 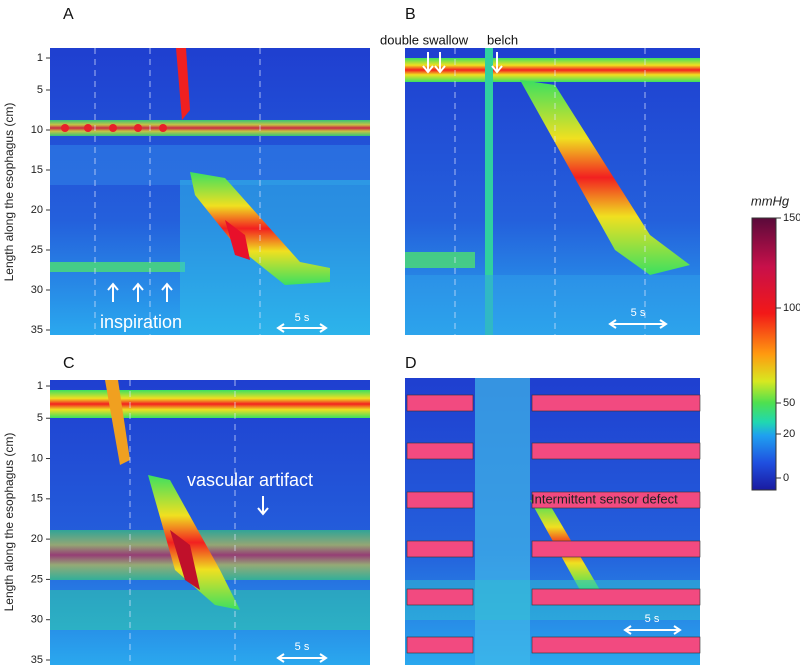 What do you see at coordinates (791, 218) in the screenshot?
I see `colorbar-tick-label: 150` at bounding box center [791, 218].